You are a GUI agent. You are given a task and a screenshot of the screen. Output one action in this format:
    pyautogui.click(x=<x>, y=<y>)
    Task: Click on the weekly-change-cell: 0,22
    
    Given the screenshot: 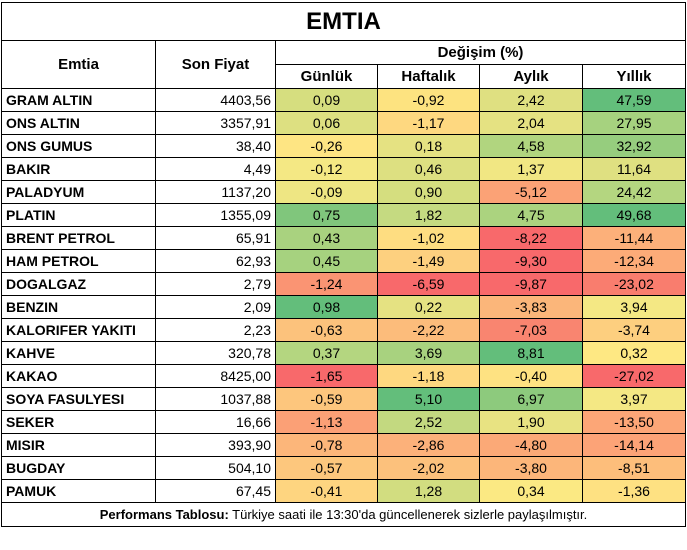 What is the action you would take?
    pyautogui.click(x=428, y=307)
    